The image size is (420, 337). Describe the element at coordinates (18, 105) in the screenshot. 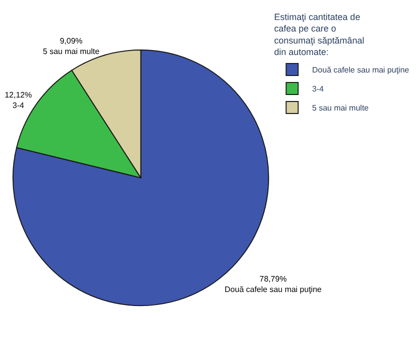

I see `slice-label: 3-4` at that location.